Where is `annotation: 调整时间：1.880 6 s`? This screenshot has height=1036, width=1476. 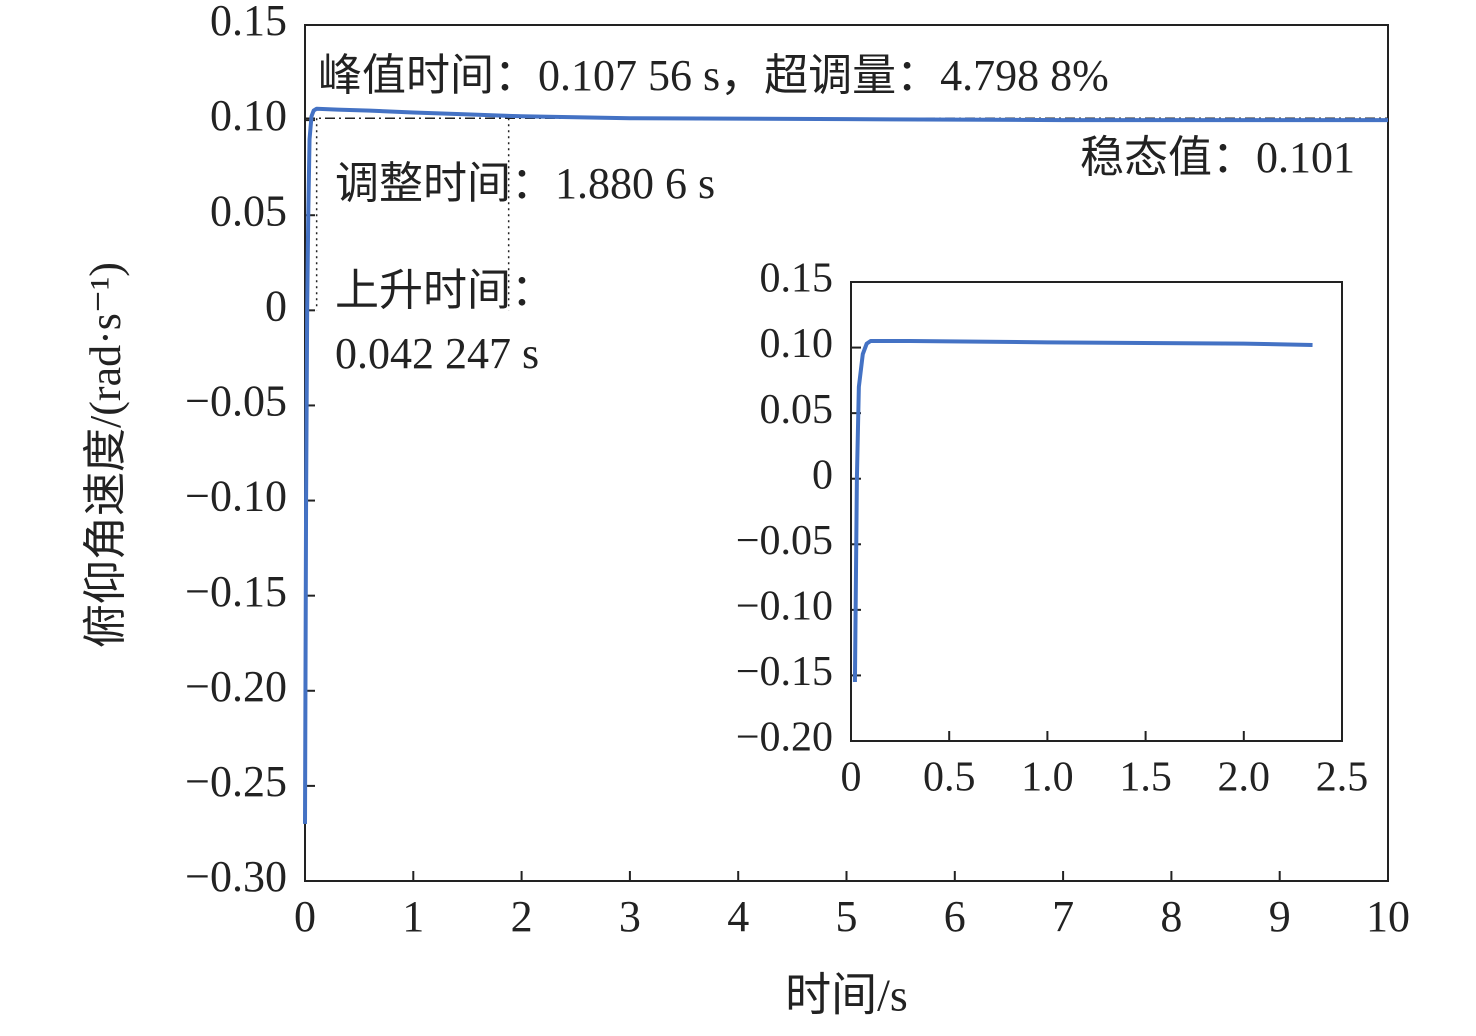 annotation: 调整时间：1.880 6 s is located at coordinates (525, 183).